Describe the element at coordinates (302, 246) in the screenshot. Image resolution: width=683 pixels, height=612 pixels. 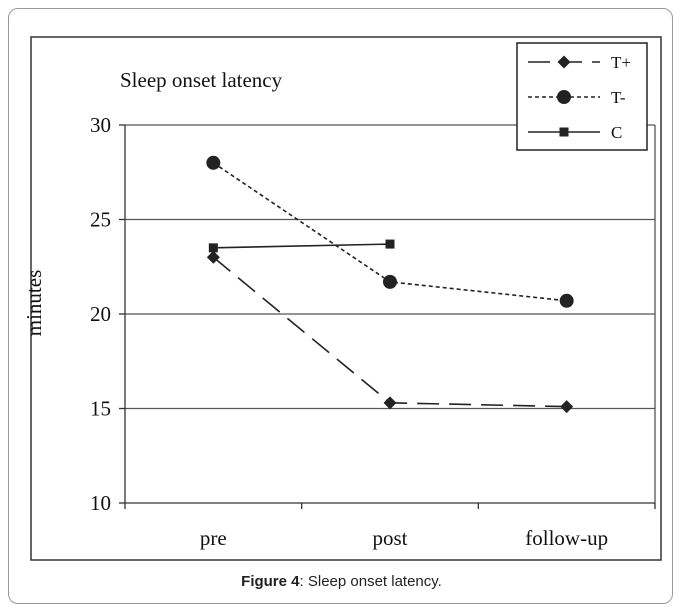
I see `series-line-c` at that location.